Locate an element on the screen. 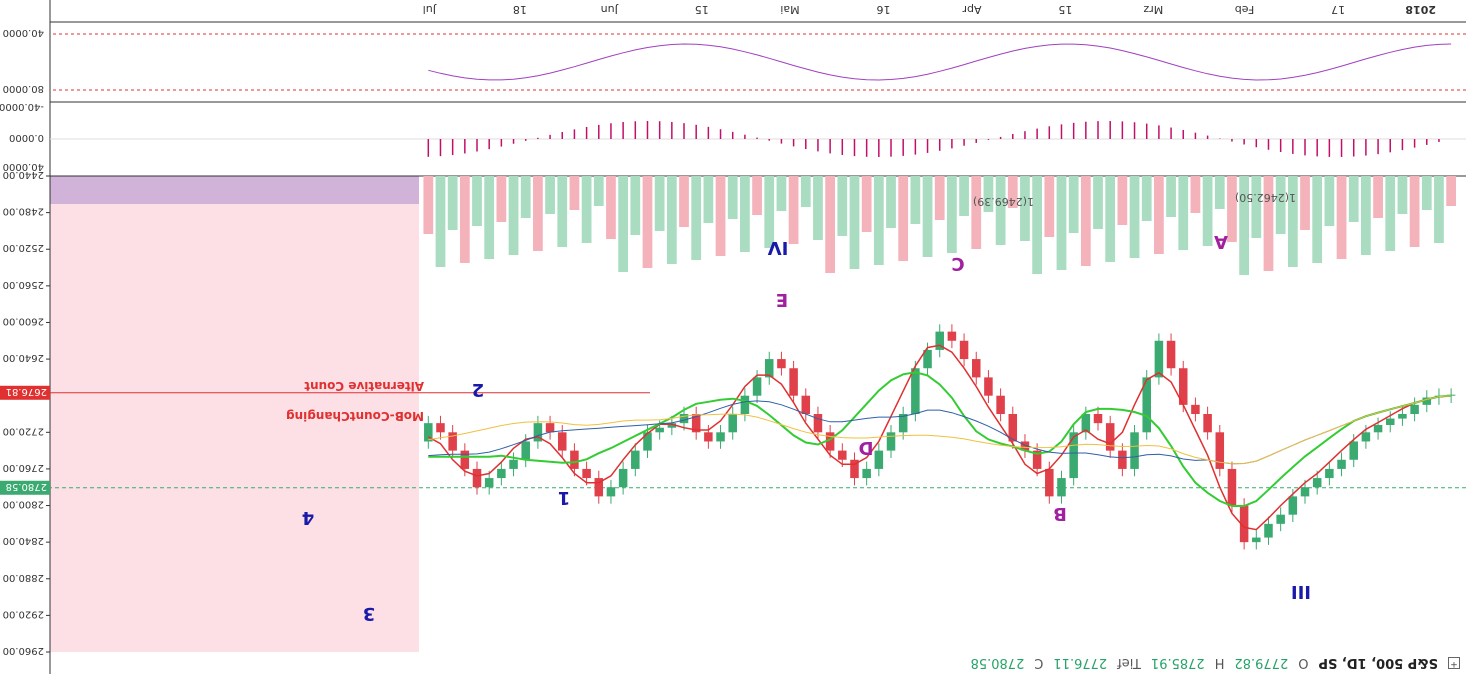 This screenshot has width=1466, height=674. macd-tick-label: 0.0000 is located at coordinates (26, 137).